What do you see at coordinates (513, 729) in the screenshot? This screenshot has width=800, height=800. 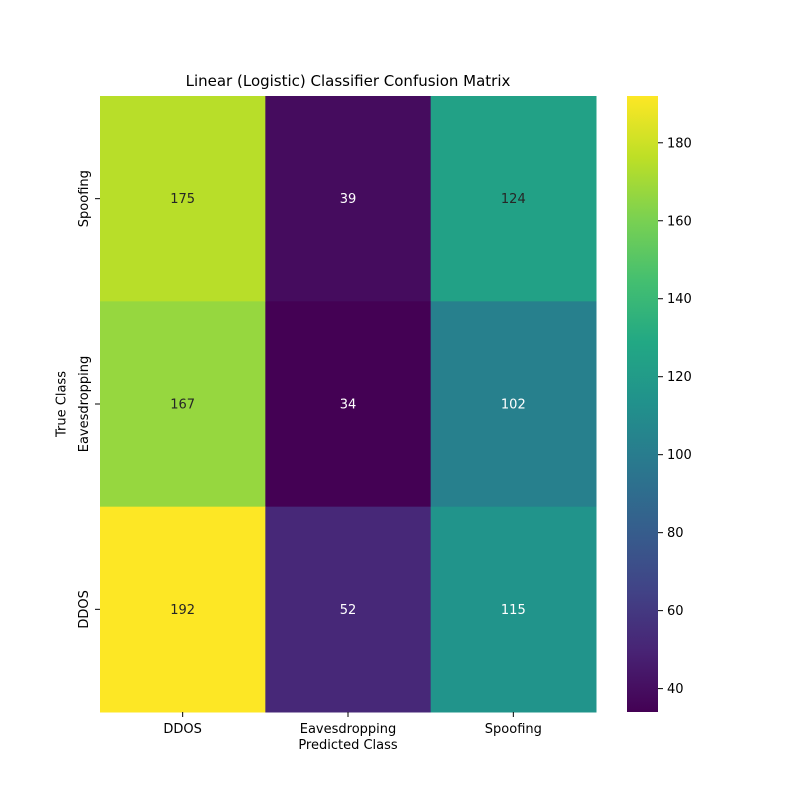 I see `x-tick-label: Spoofing` at bounding box center [513, 729].